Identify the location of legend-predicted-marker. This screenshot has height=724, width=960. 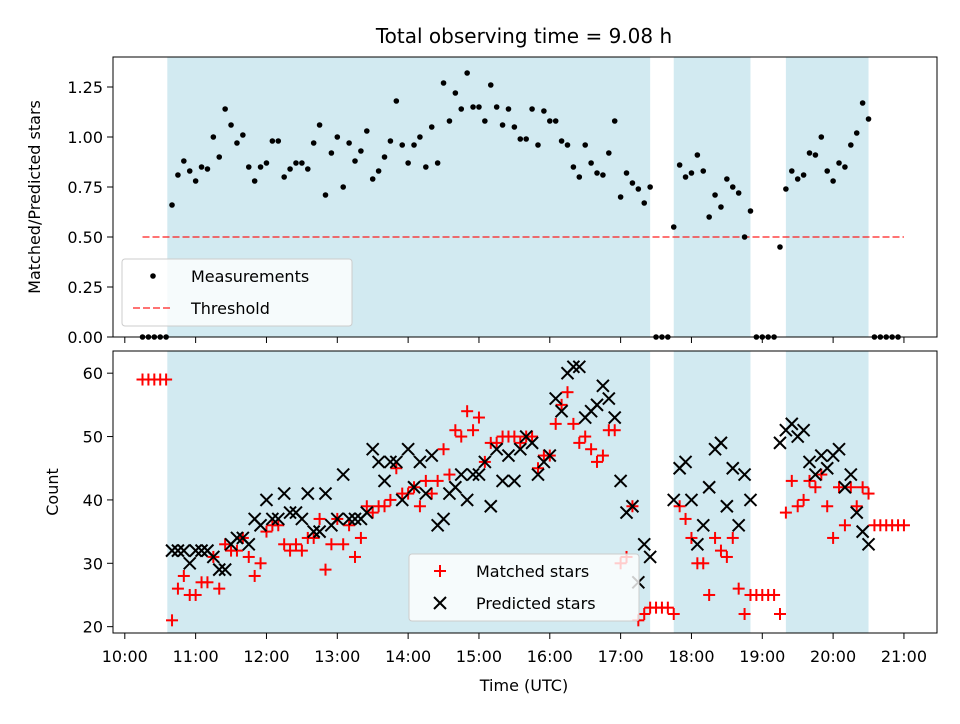
(440, 603).